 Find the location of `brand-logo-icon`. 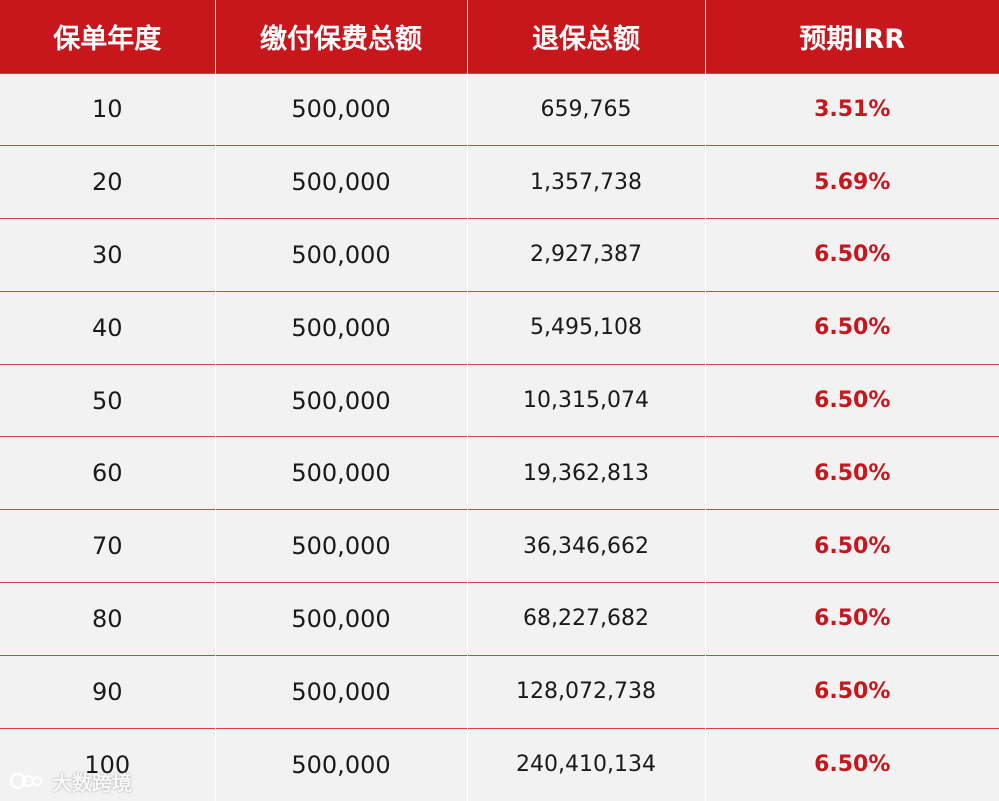

brand-logo-icon is located at coordinates (26, 781).